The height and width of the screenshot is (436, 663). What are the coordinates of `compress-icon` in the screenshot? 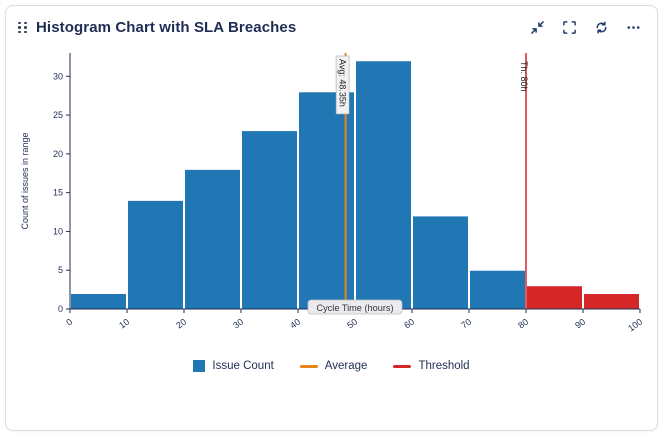 It's located at (537, 27).